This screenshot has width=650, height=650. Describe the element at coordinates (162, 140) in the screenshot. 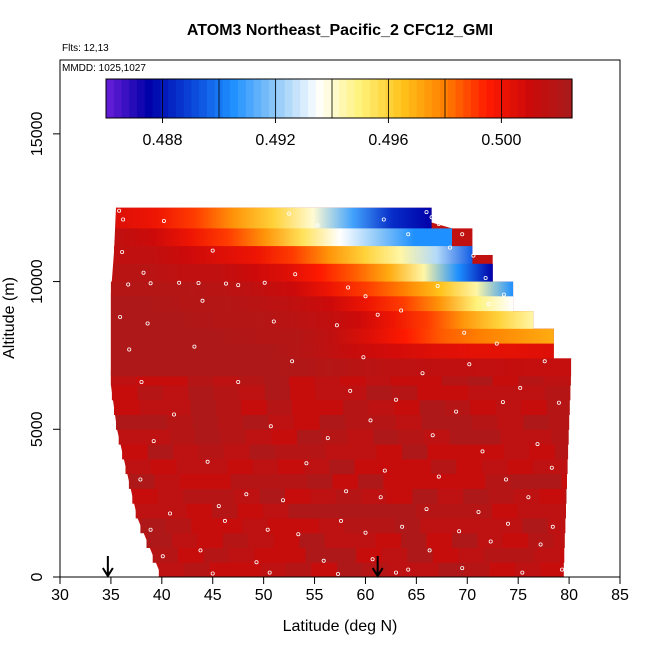

I see `colorbar-tick-label: 0.488` at that location.